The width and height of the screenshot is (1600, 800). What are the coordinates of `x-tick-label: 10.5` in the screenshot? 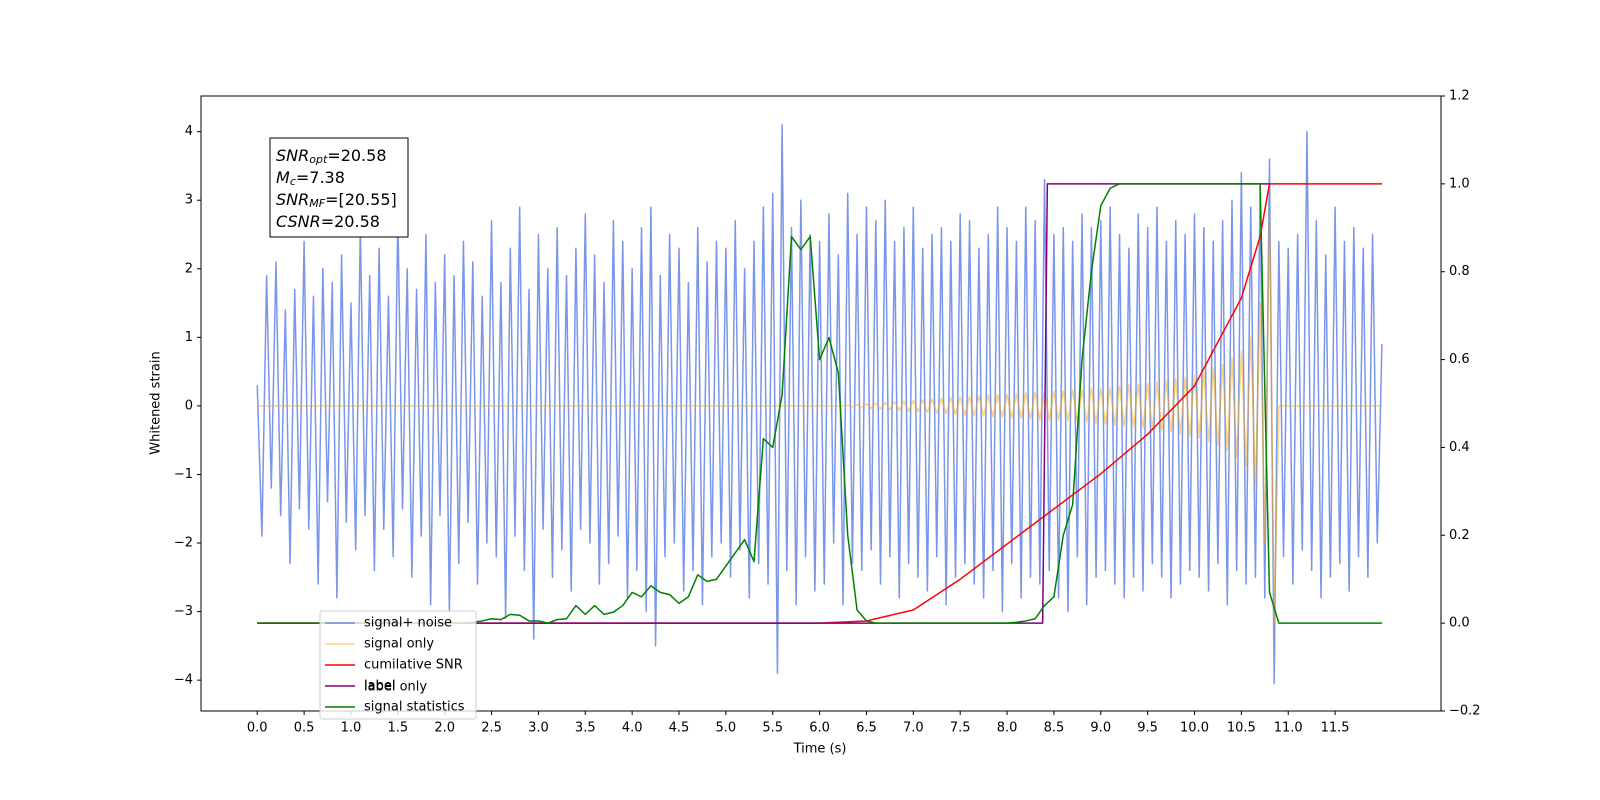 It's located at (1241, 728).